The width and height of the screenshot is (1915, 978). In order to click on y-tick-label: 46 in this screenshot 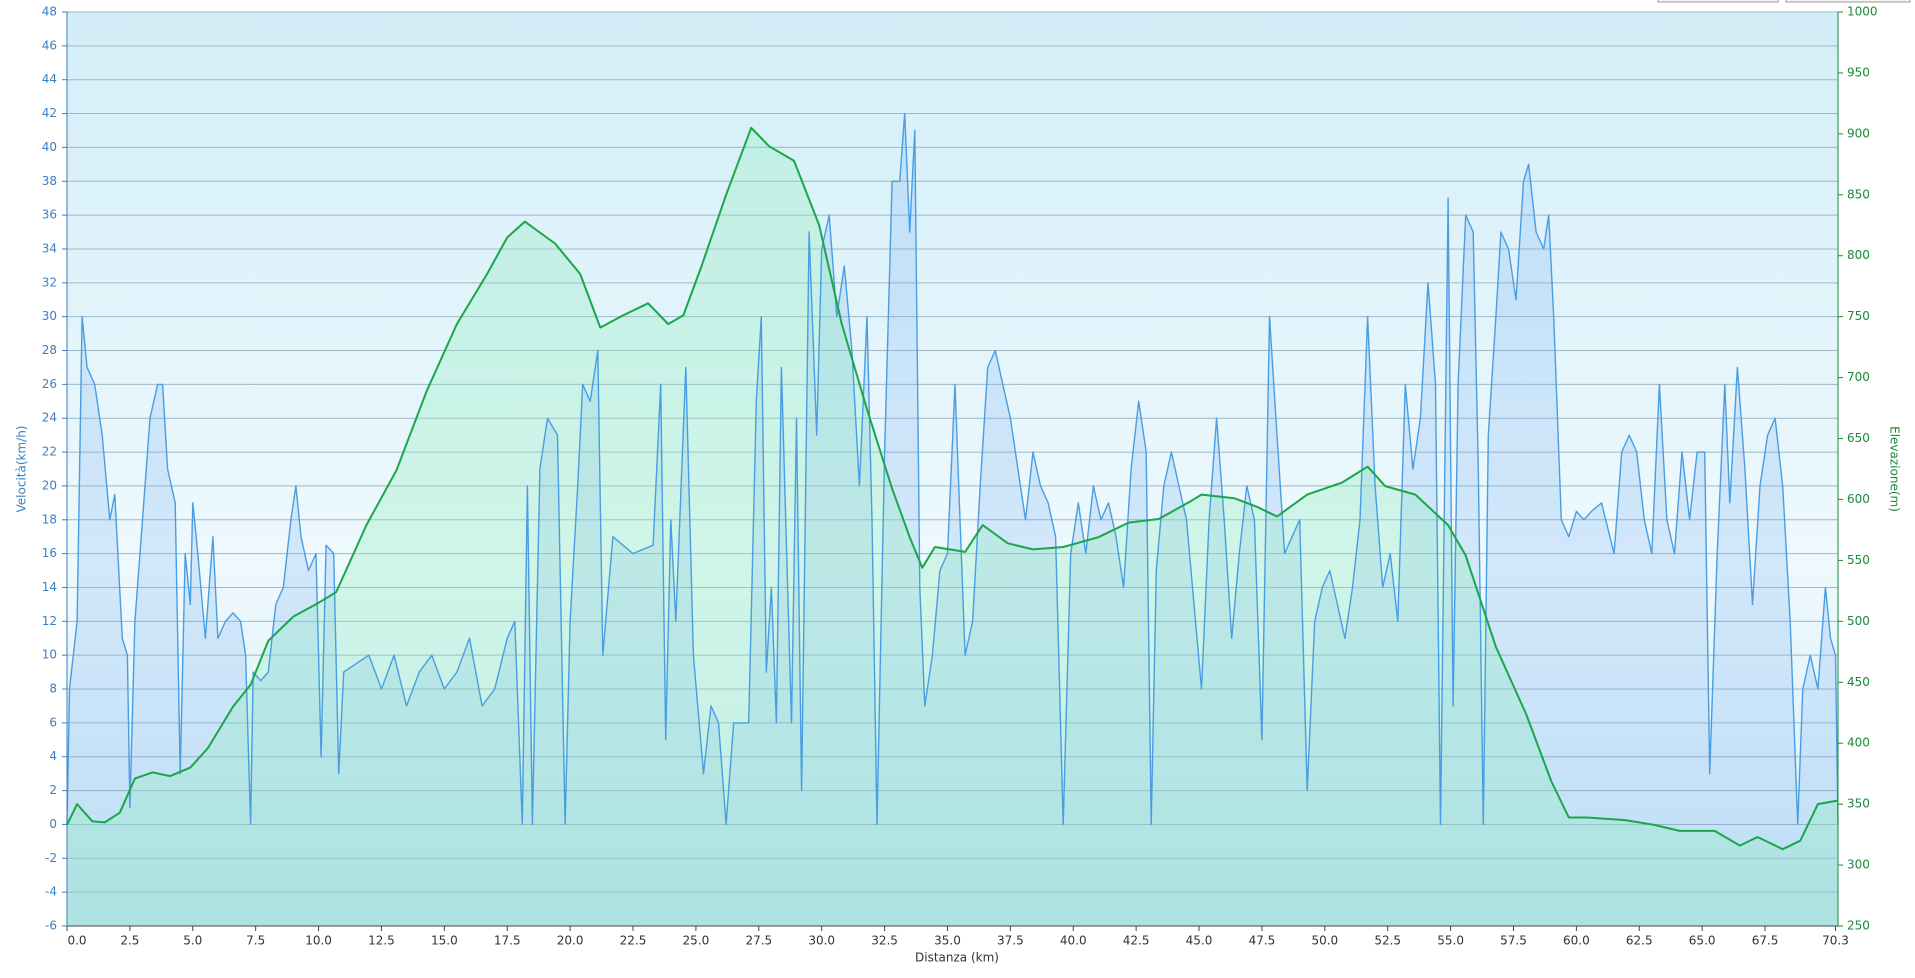, I will do `click(49, 45)`.